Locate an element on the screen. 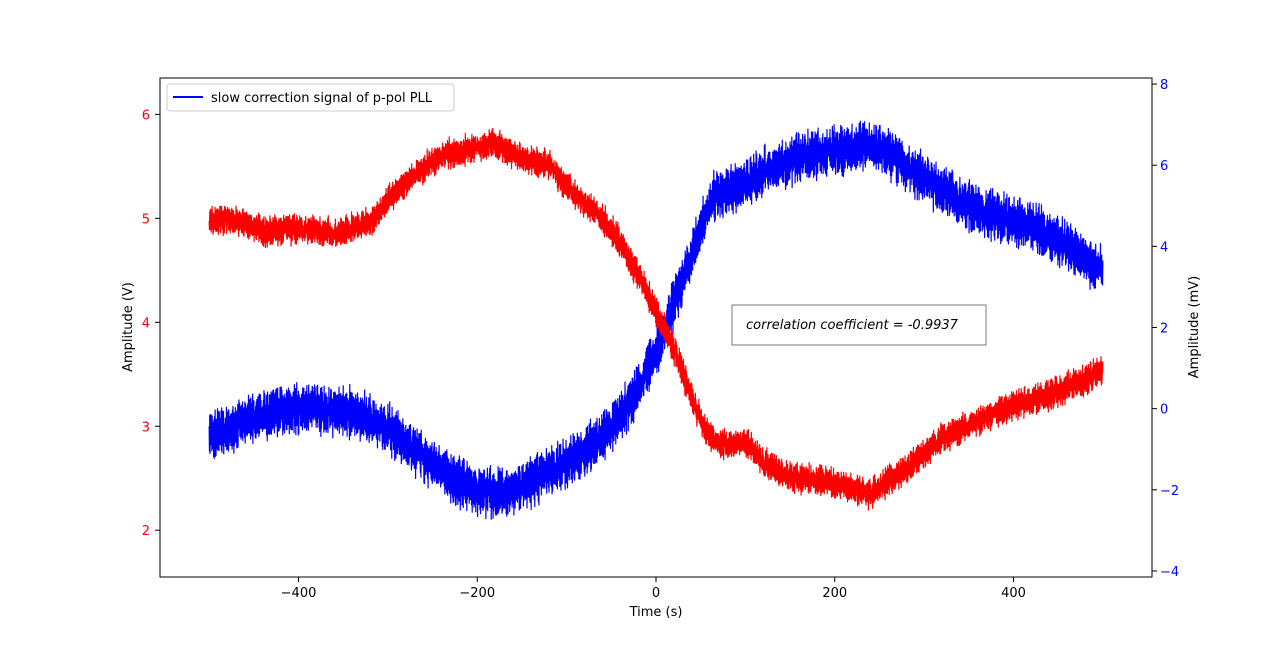 The height and width of the screenshot is (648, 1280). y-left-tick-label: 2 is located at coordinates (146, 531).